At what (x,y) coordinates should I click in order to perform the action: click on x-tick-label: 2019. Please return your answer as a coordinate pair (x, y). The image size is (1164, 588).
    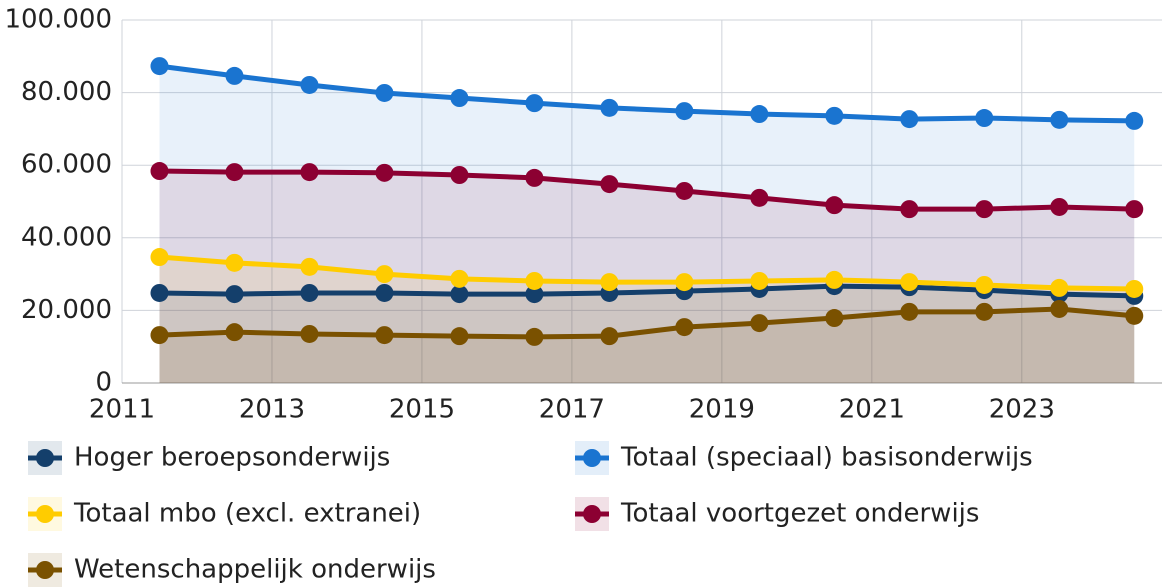
    Looking at the image, I should click on (722, 410).